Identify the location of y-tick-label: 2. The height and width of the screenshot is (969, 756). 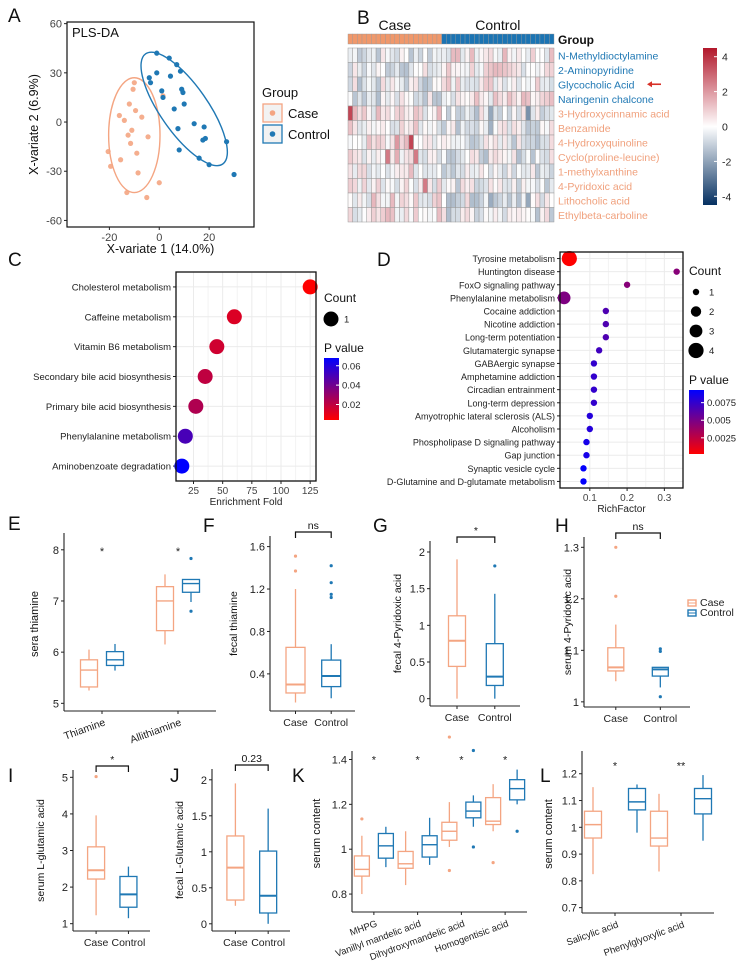
(65, 888).